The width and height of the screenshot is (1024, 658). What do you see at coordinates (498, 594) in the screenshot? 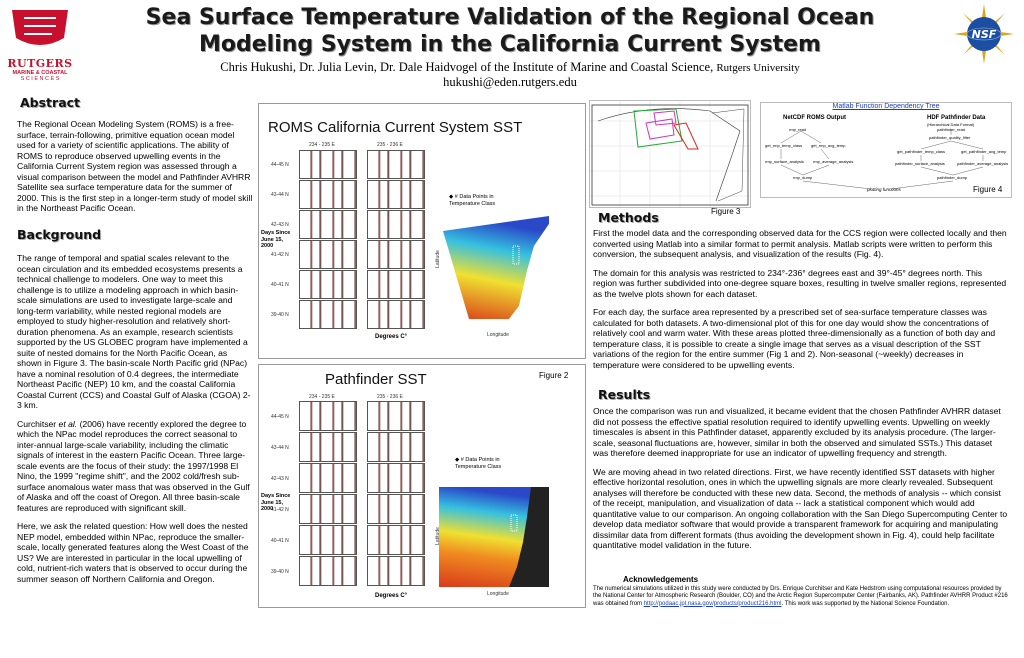
I see `figure2-map-xlabel: Longitude` at bounding box center [498, 594].